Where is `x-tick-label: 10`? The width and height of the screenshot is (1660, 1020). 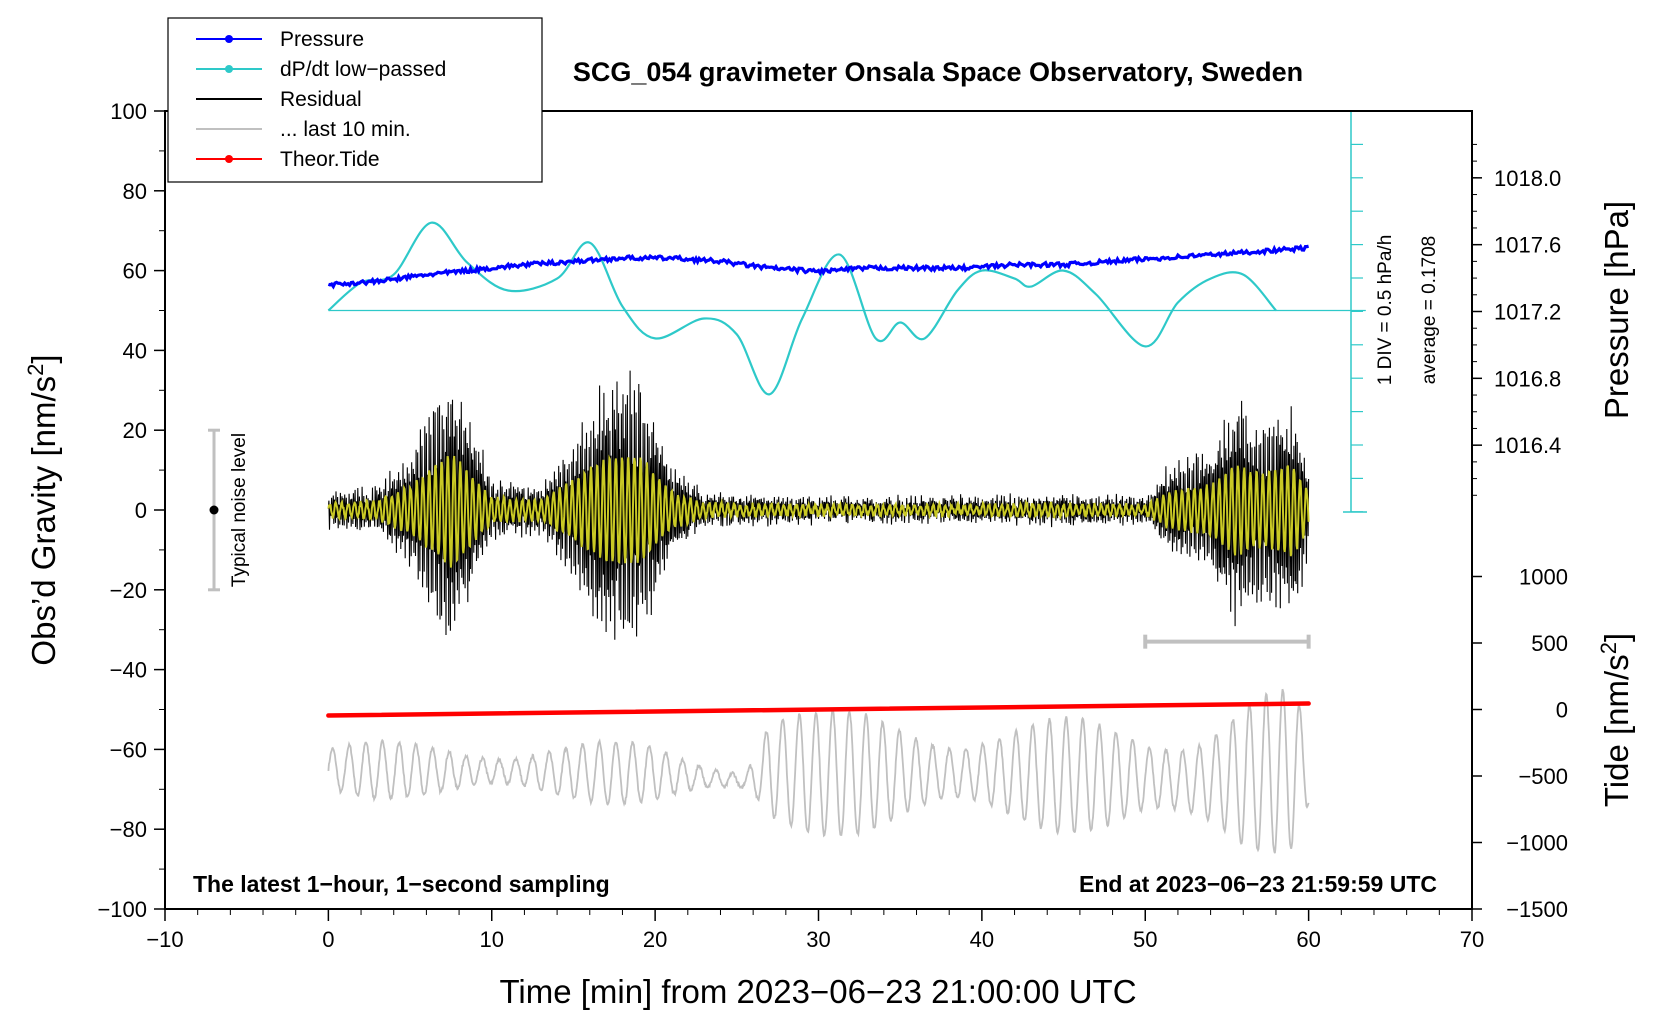
x-tick-label: 10 is located at coordinates (492, 939).